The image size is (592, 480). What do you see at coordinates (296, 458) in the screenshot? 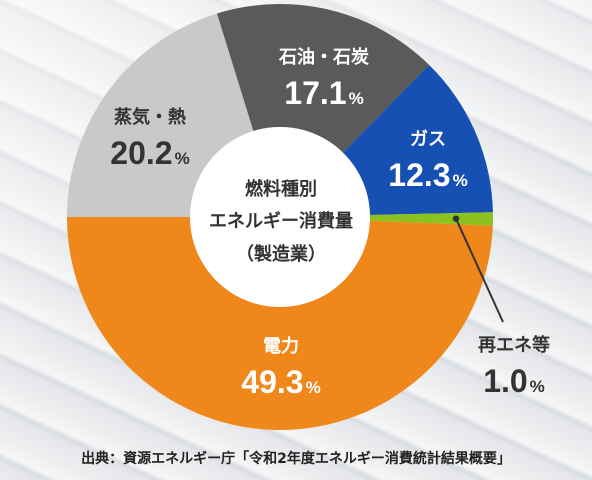
I see `source-note: 出典：資源エネルギー庁「令和2年度エネルギー消費統計結果概要」` at bounding box center [296, 458].